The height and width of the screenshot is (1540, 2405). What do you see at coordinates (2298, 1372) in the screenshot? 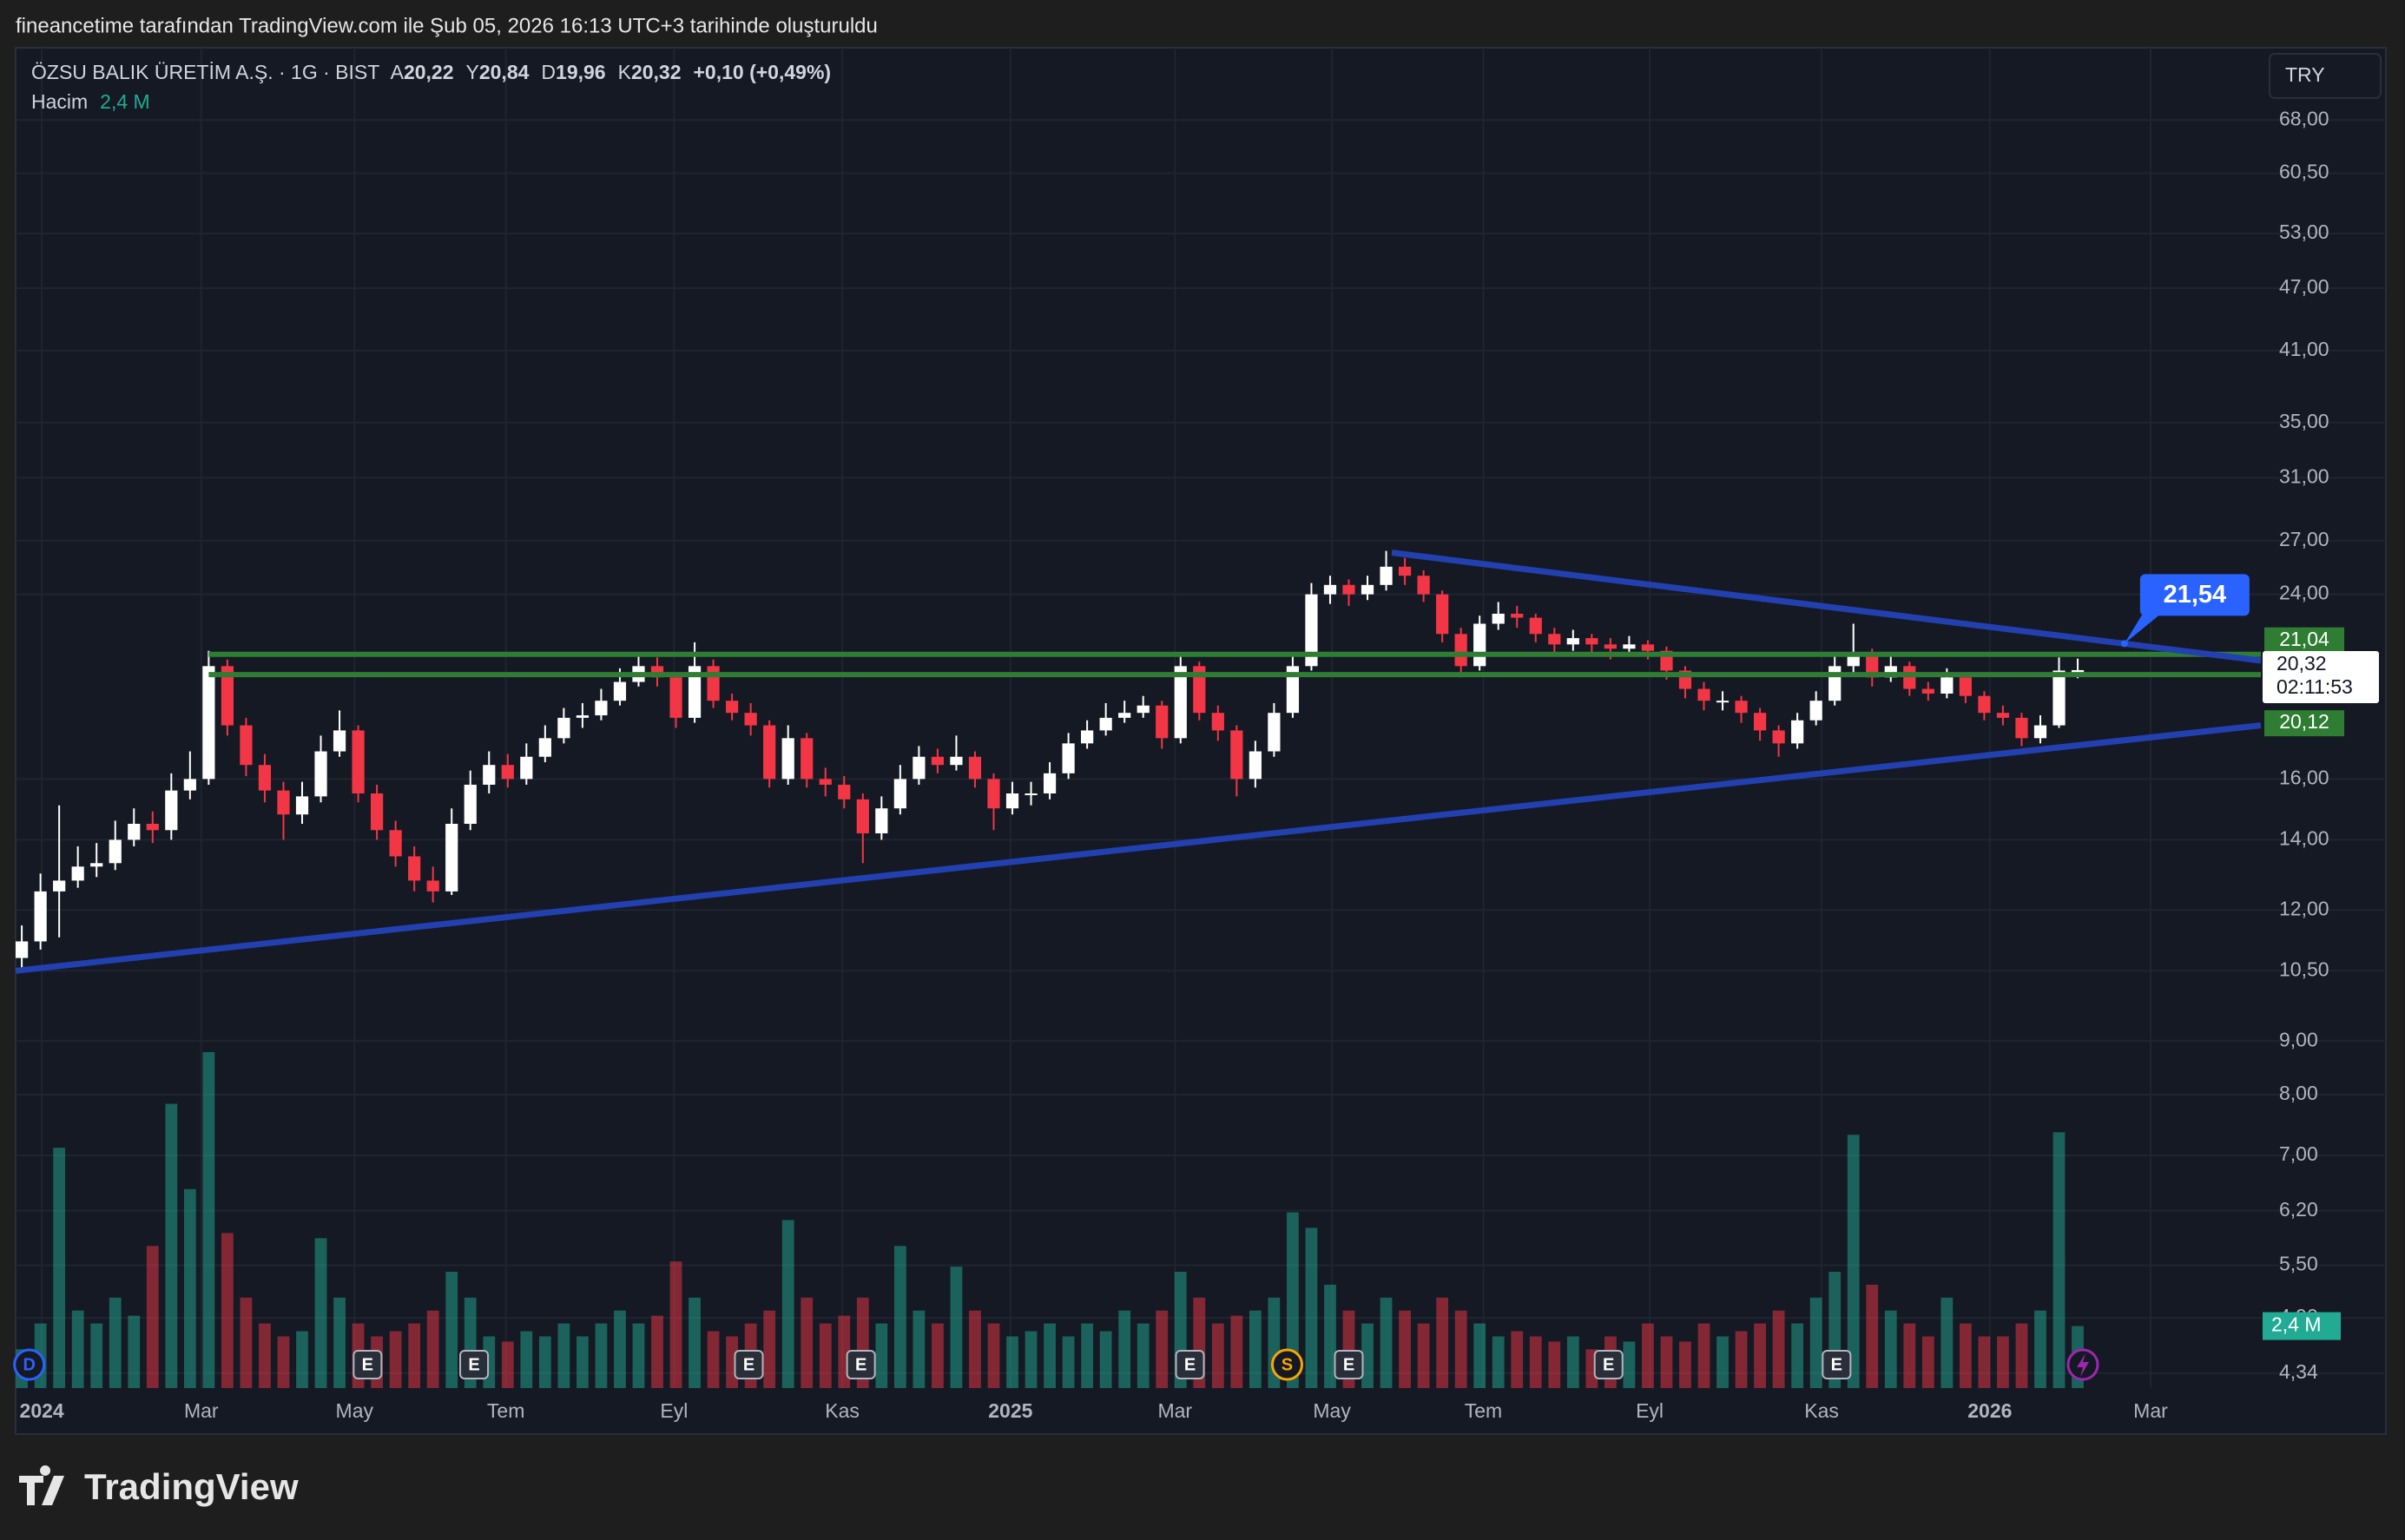
I see `y-tick-label: 4,34` at bounding box center [2298, 1372].